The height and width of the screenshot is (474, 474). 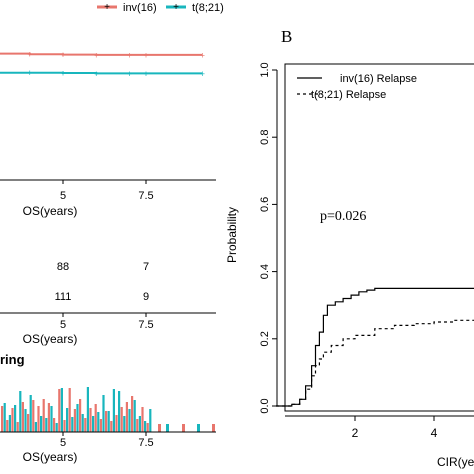 What do you see at coordinates (146, 297) in the screenshot?
I see `risk-cell-t821-7-5: 9` at bounding box center [146, 297].